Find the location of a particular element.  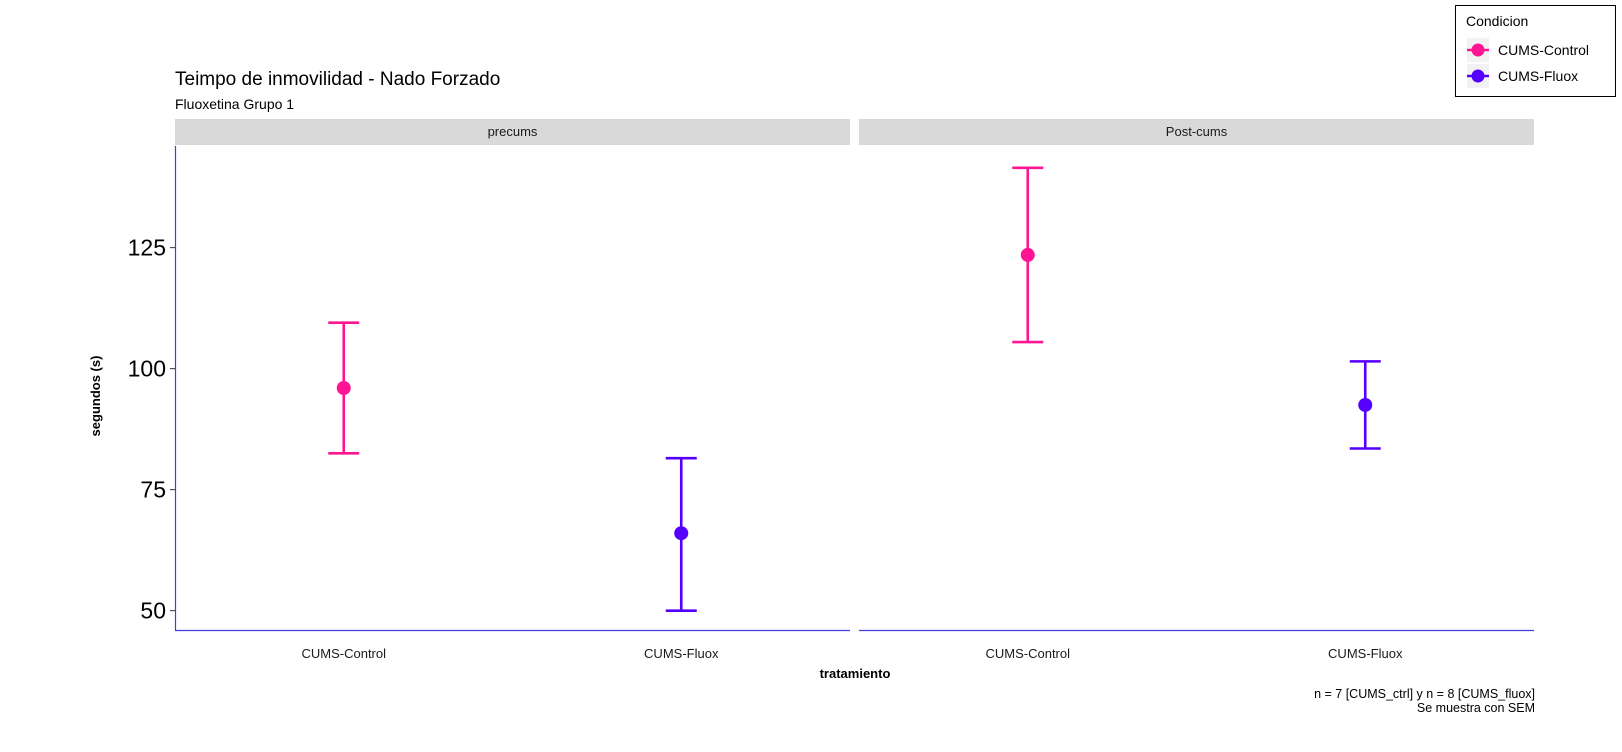

legend-entry-cums-fluox: CUMS-Fluox is located at coordinates (1522, 76).